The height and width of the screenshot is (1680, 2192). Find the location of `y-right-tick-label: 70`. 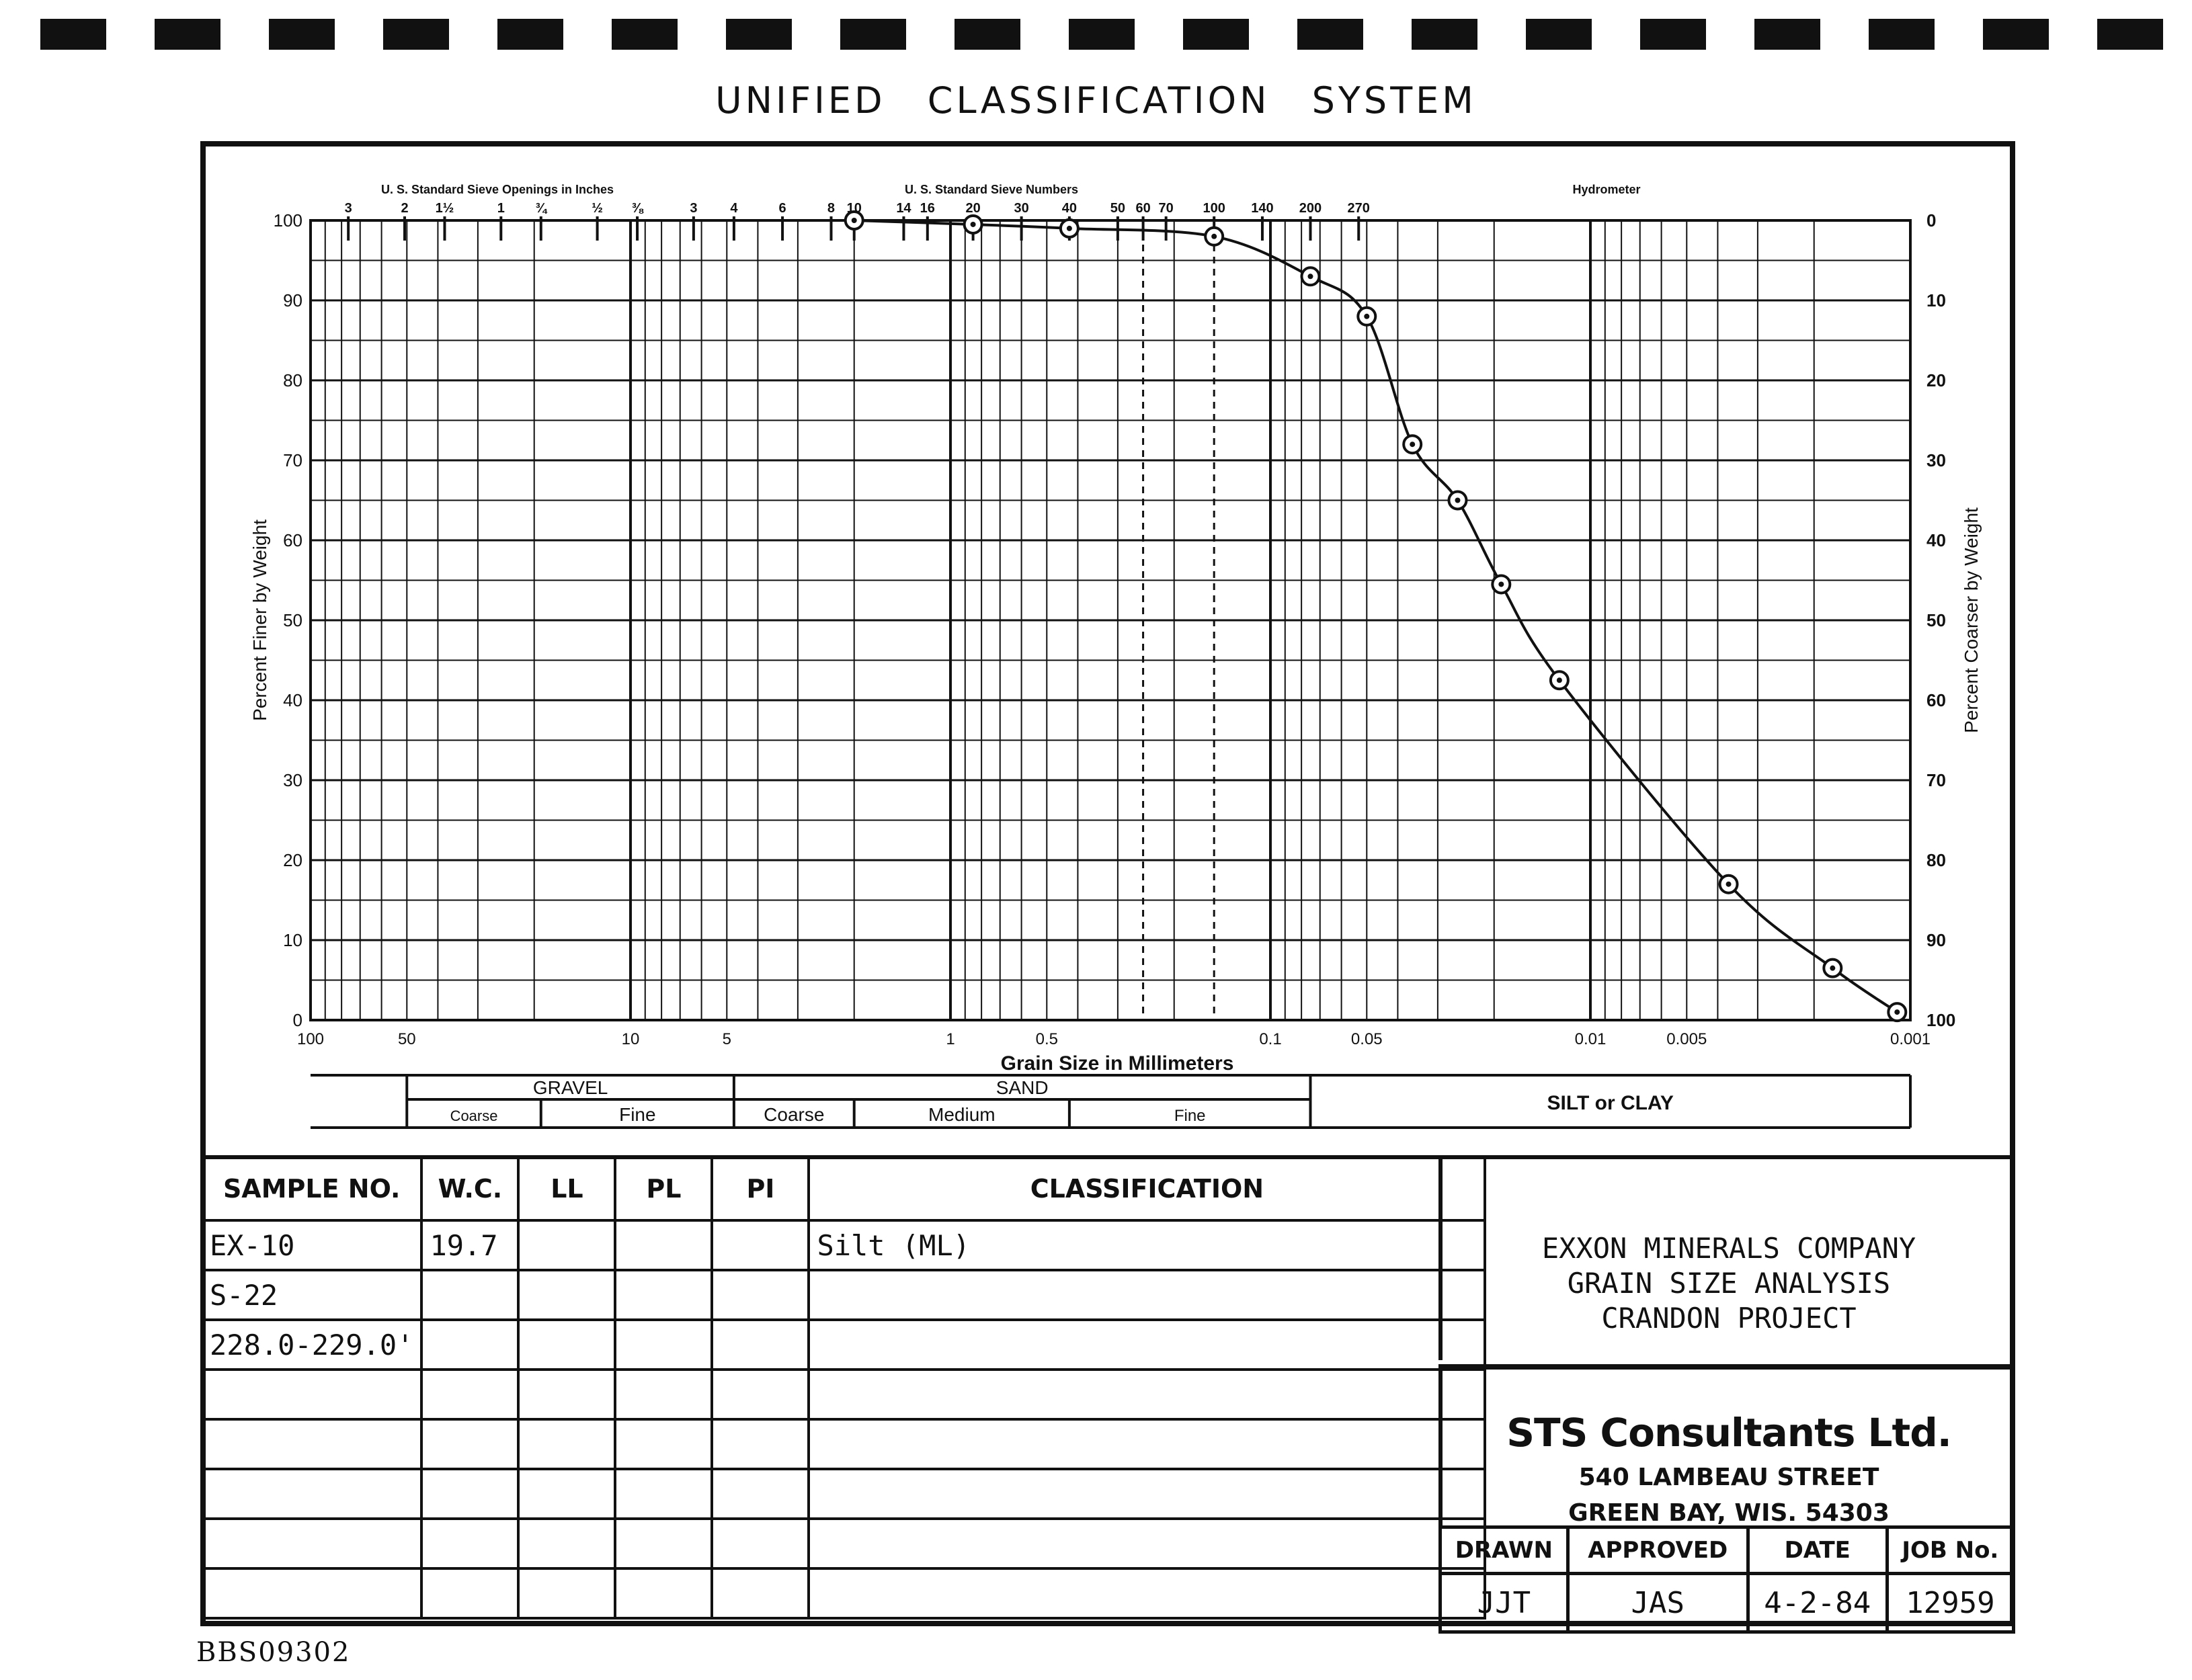

y-right-tick-label: 70 is located at coordinates (1936, 780).